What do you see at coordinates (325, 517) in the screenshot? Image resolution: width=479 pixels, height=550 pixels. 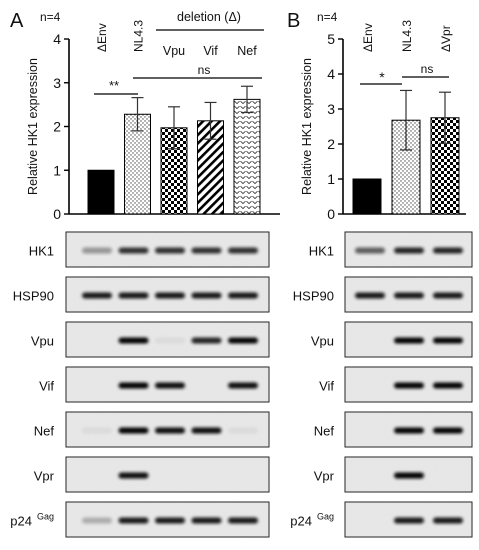 I see `panel-b-blot-label-sup: Gag` at bounding box center [325, 517].